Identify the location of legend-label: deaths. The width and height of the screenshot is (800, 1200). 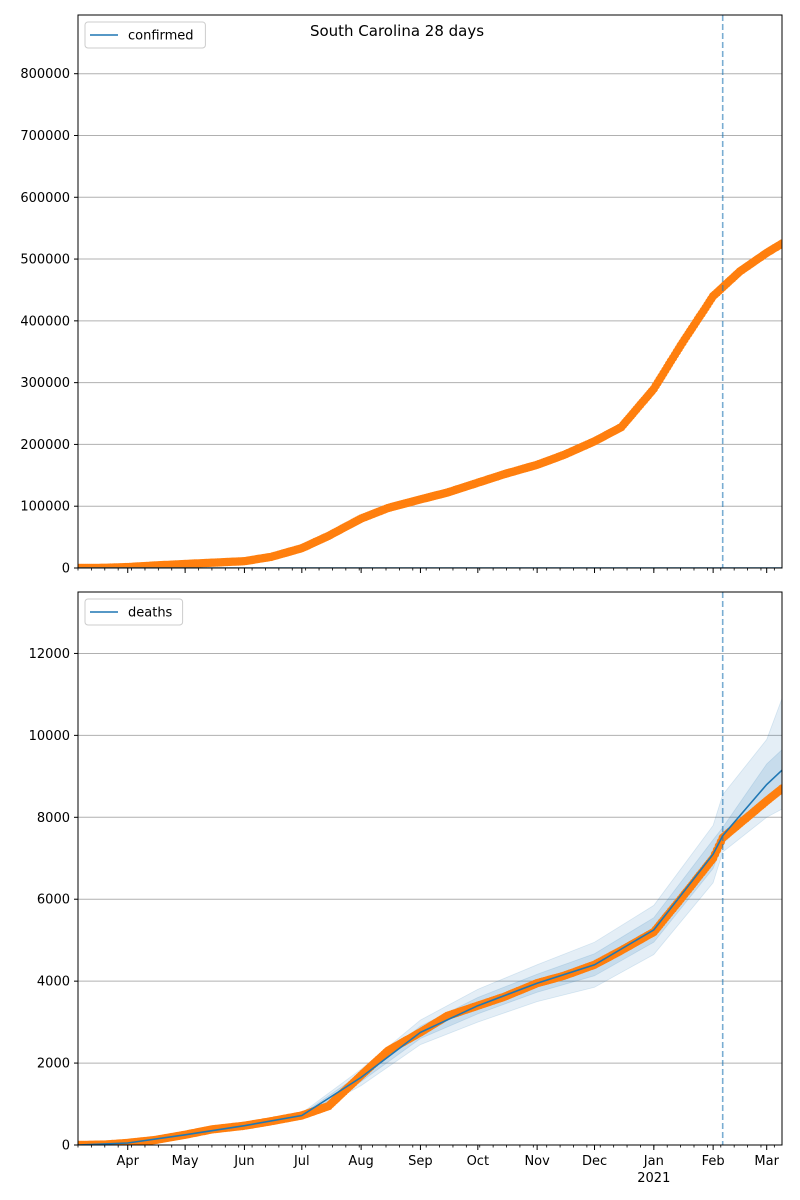
(150, 613).